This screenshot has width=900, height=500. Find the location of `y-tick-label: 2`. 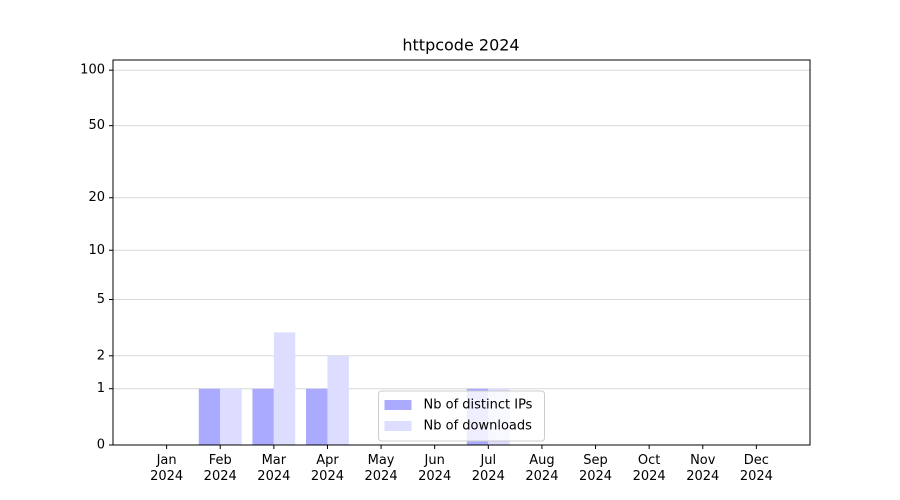

y-tick-label: 2 is located at coordinates (101, 355).